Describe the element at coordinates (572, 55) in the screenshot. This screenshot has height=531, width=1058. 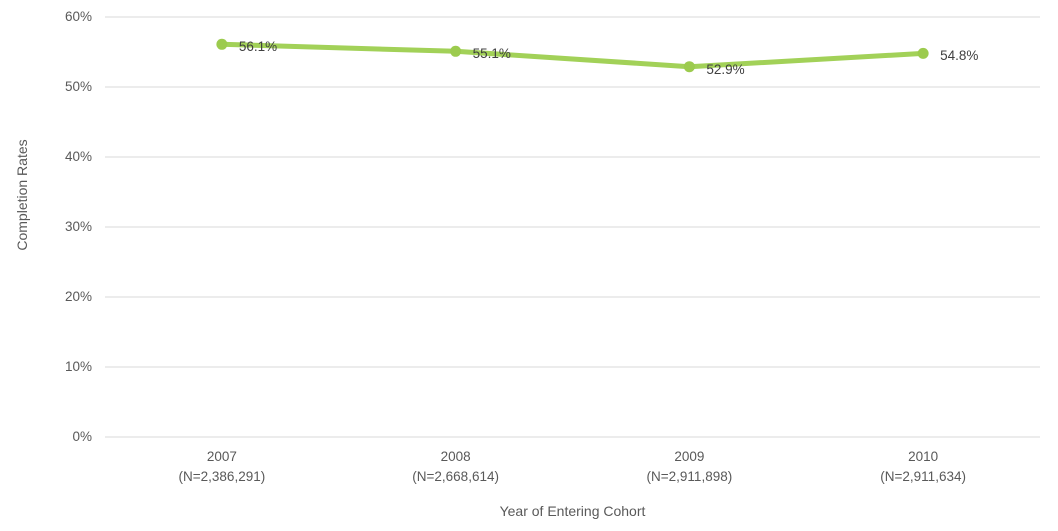
I see `line-series` at that location.